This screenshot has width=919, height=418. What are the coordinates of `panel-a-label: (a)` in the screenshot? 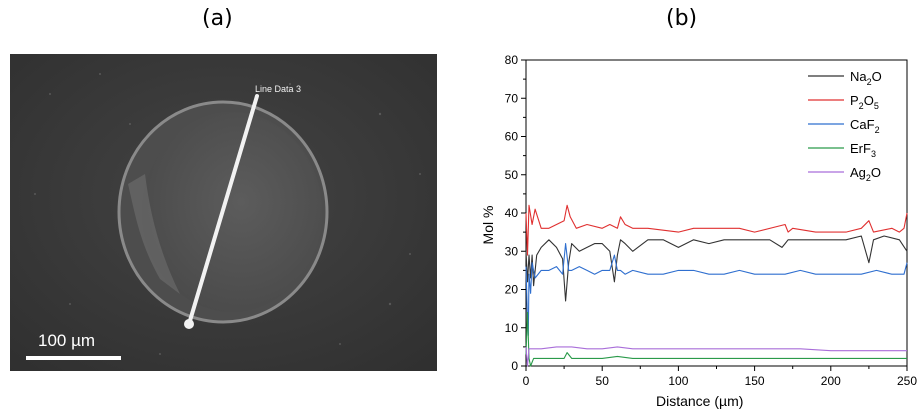 It's located at (217, 18).